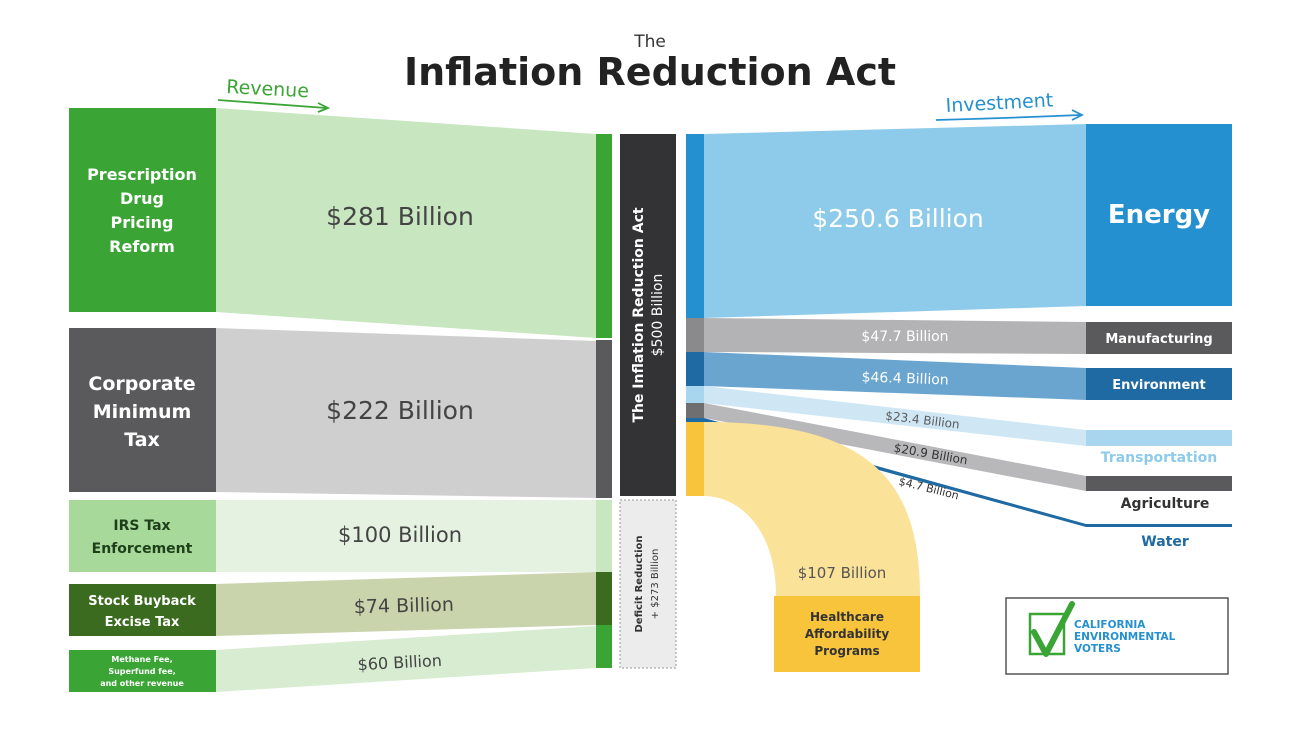  What do you see at coordinates (695, 394) in the screenshot?
I see `invest-stack-transportation` at bounding box center [695, 394].